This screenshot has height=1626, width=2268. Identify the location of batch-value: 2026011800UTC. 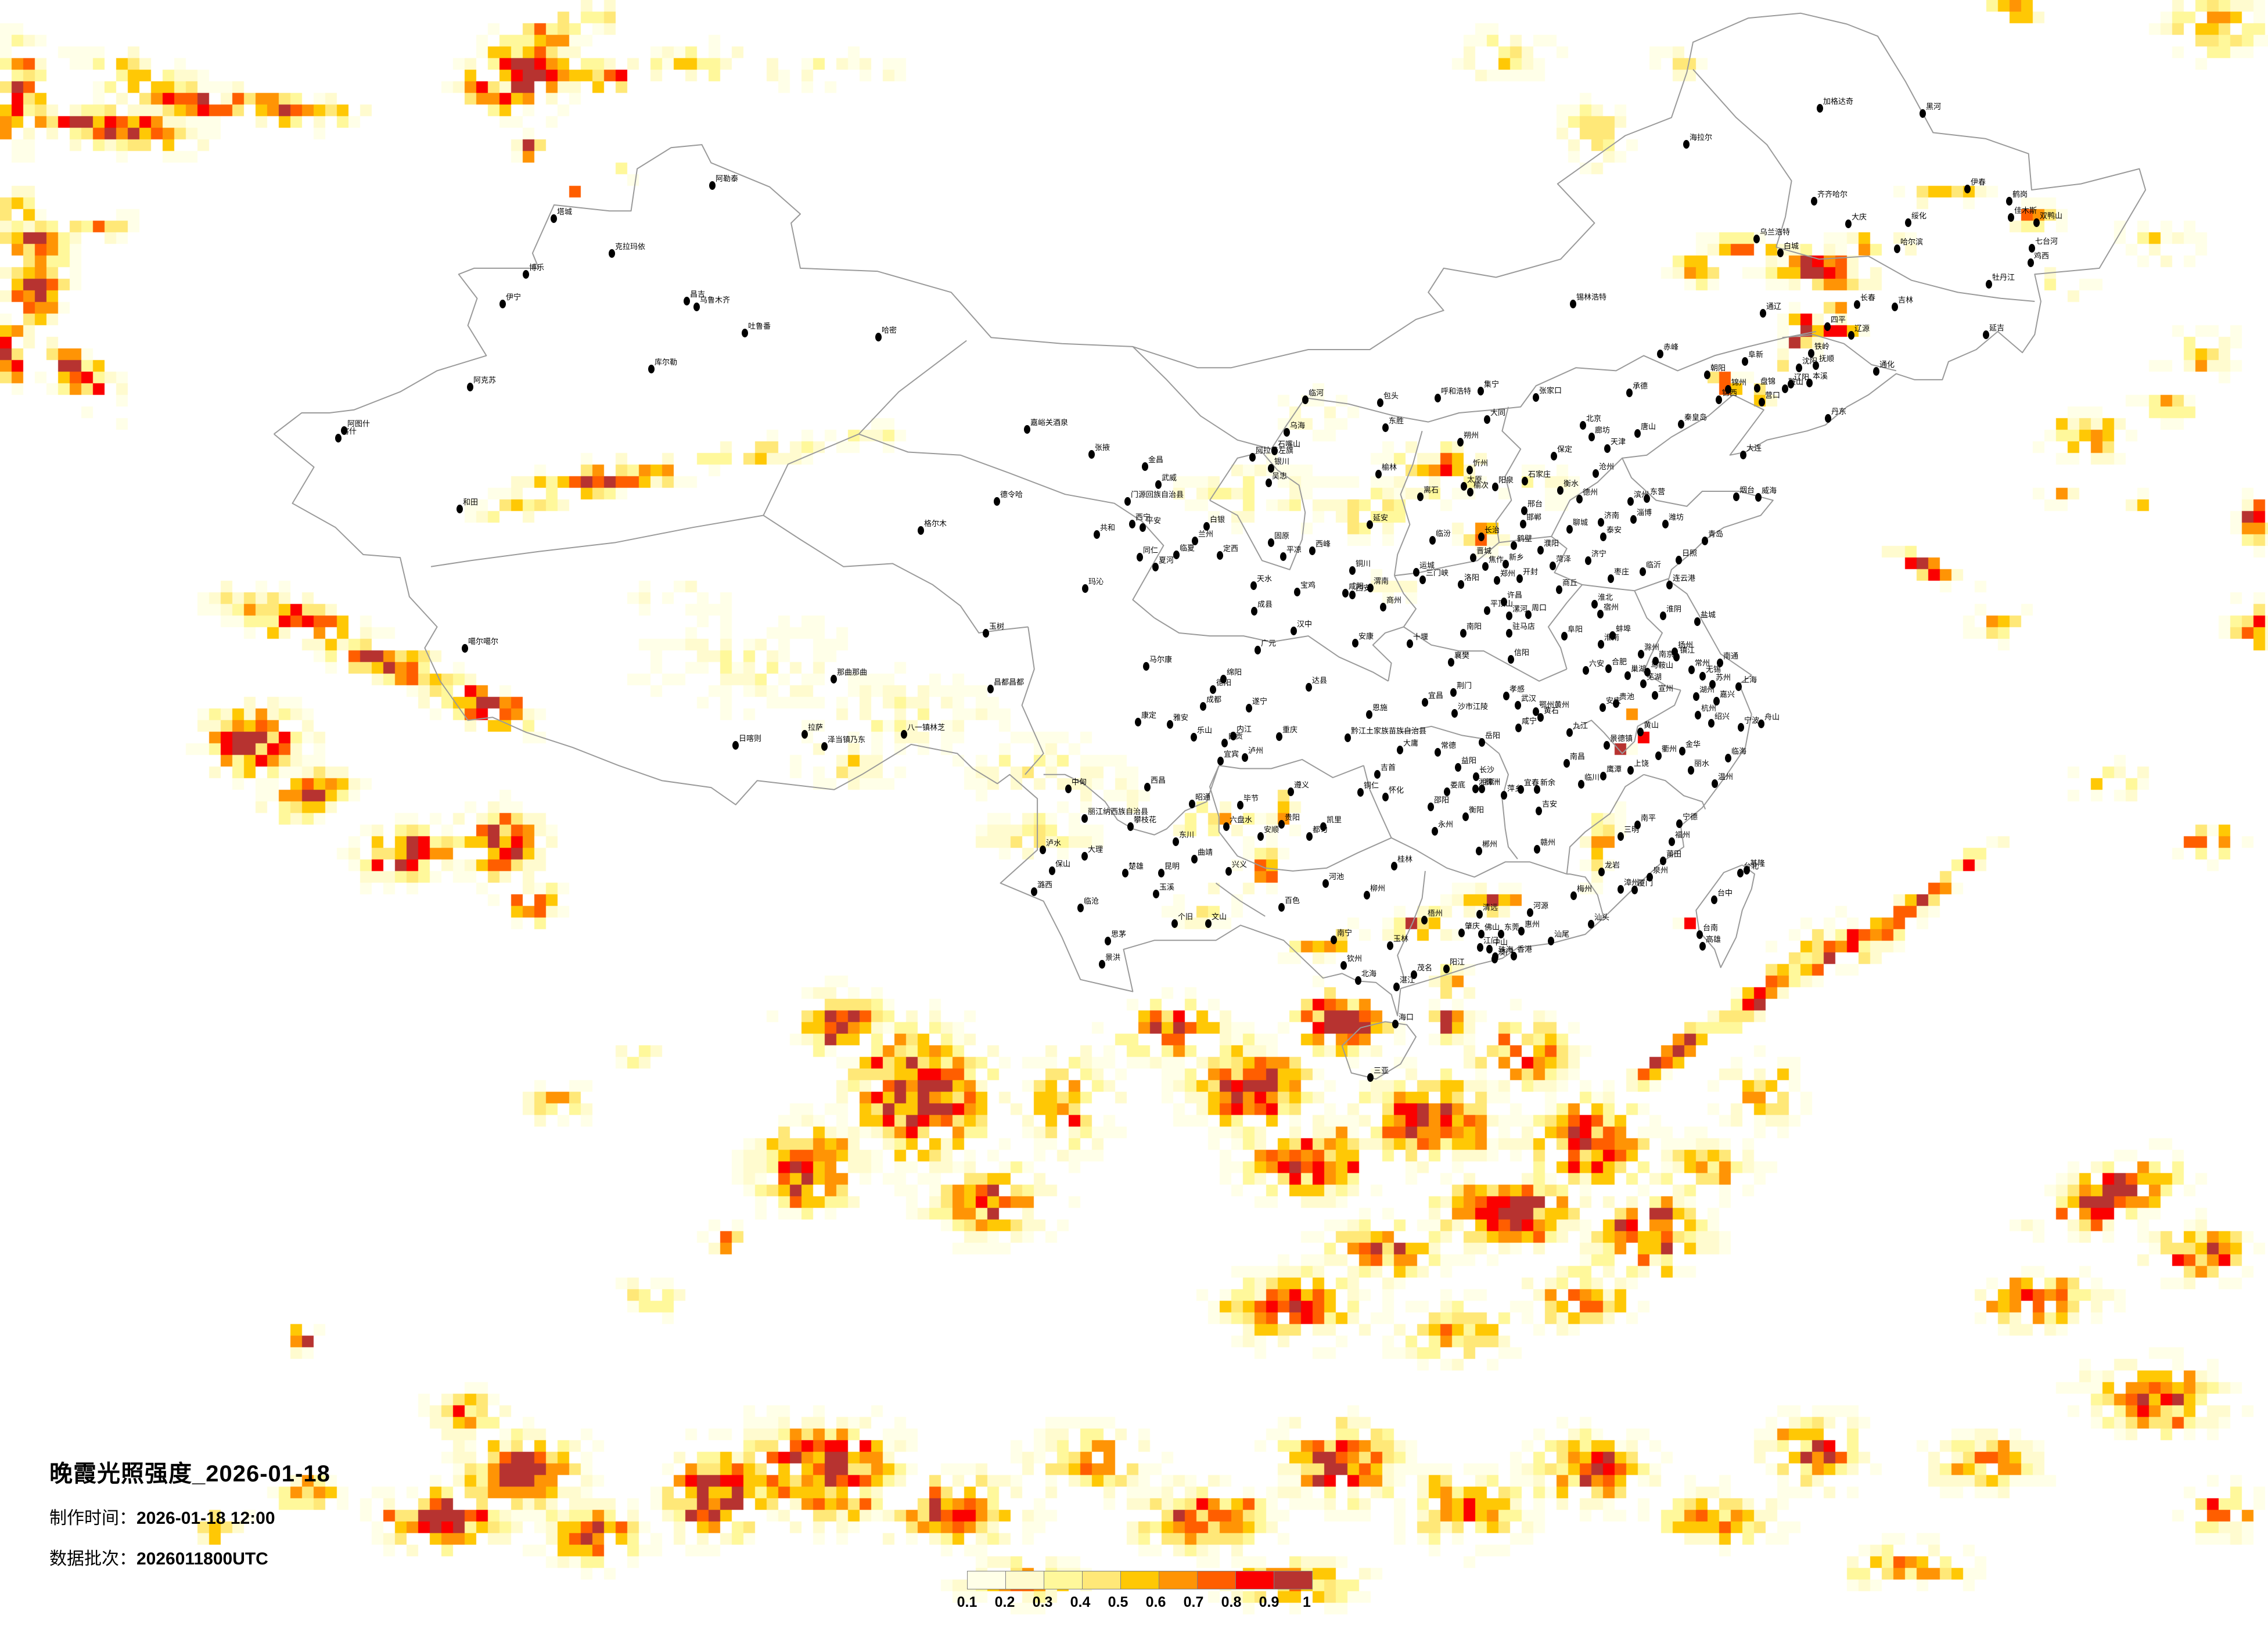
(202, 1559).